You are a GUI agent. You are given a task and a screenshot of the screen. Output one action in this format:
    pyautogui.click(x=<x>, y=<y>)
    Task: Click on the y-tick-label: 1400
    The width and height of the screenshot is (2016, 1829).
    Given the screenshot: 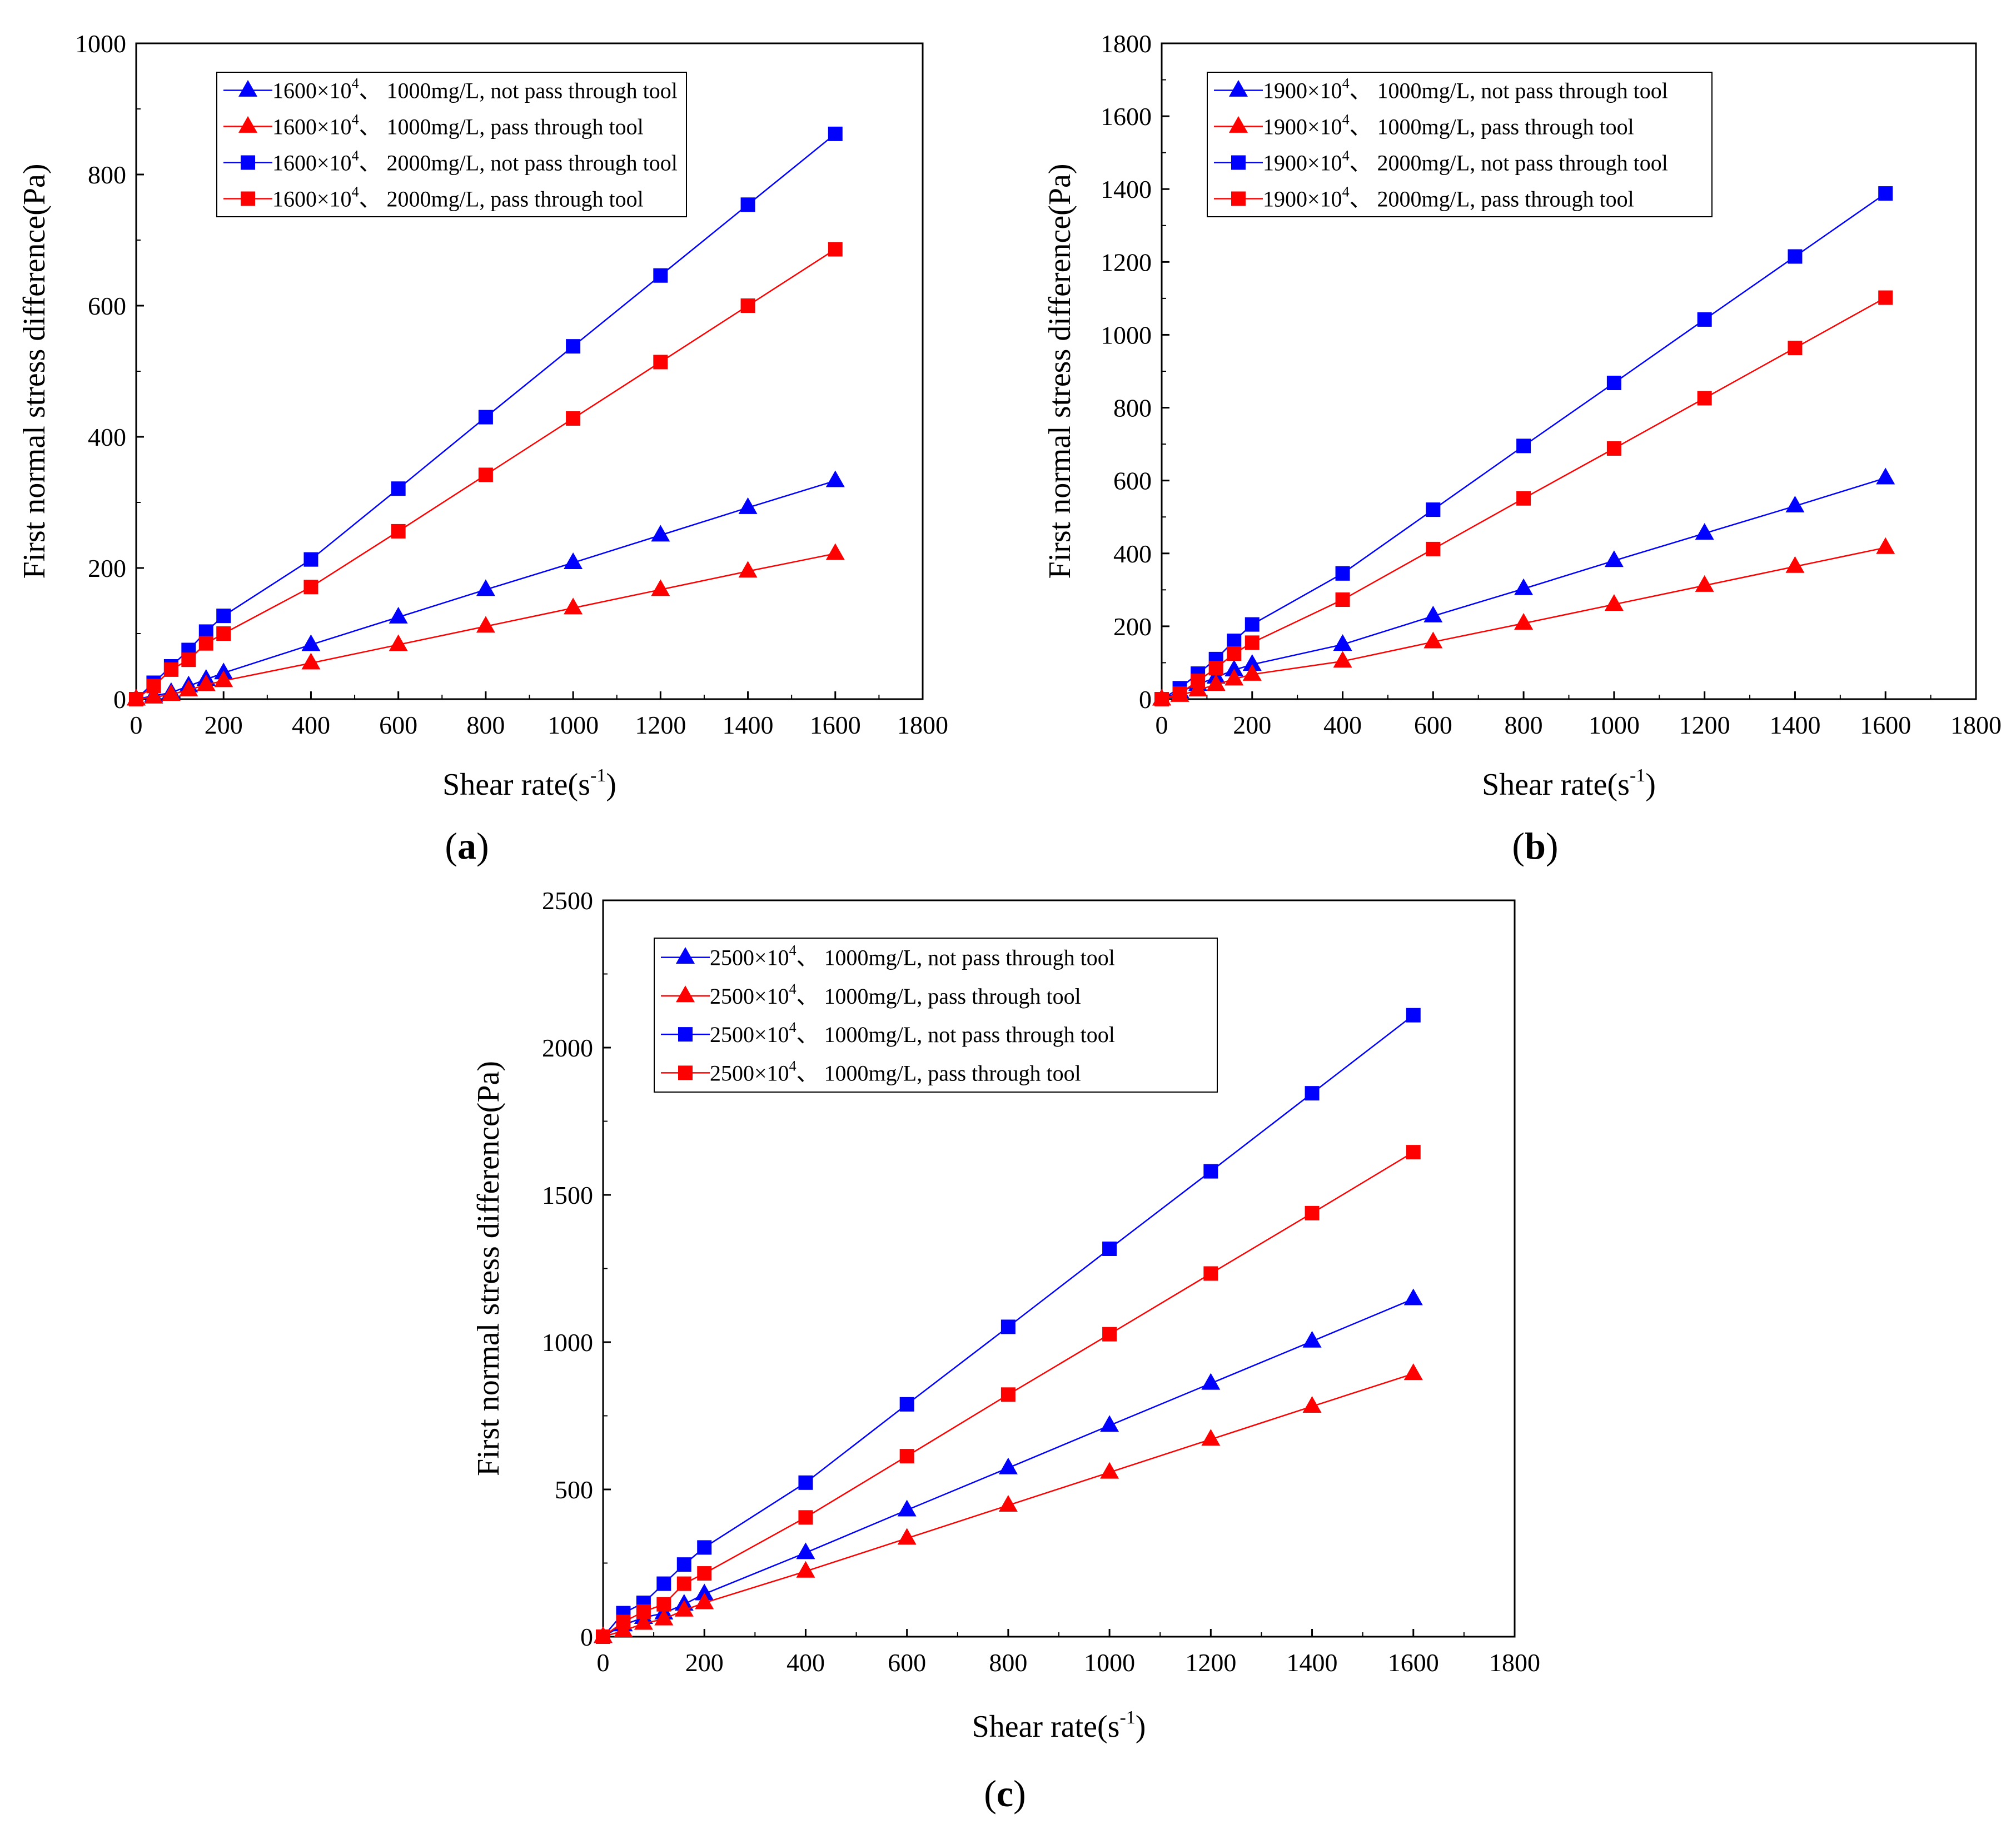 What is the action you would take?
    pyautogui.click(x=1126, y=189)
    